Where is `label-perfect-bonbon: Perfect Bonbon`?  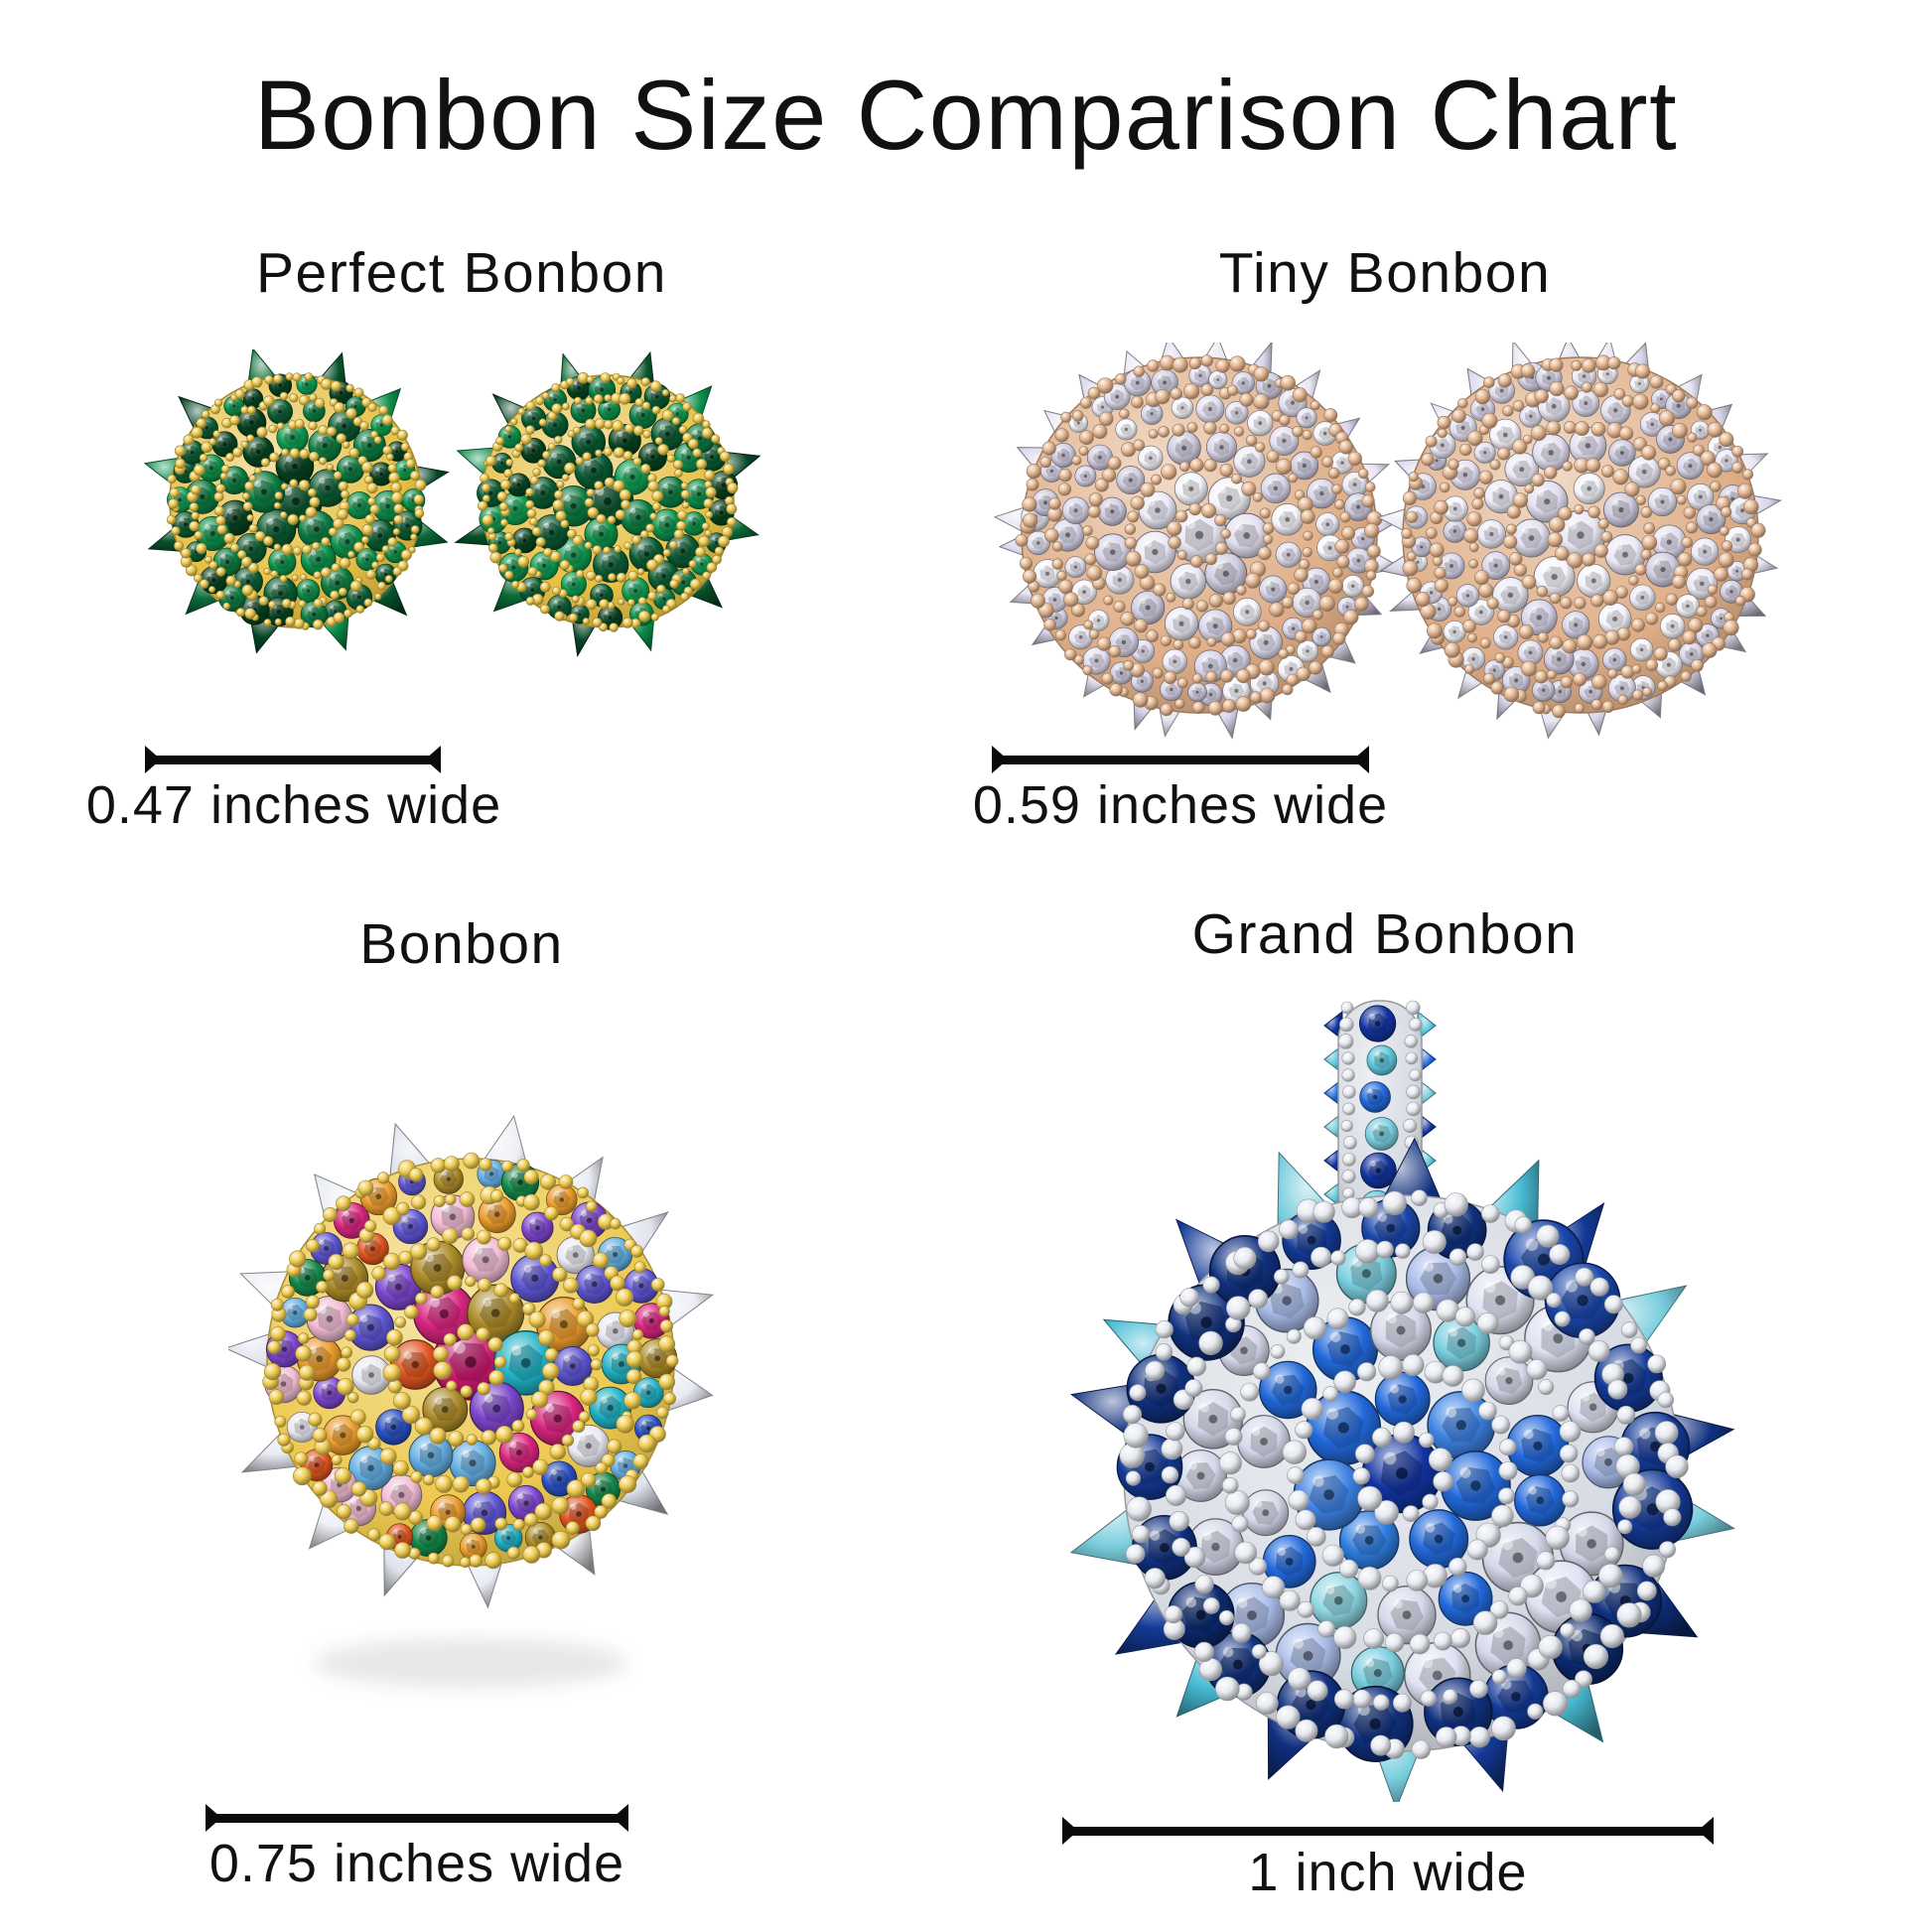
label-perfect-bonbon: Perfect Bonbon is located at coordinates (462, 273).